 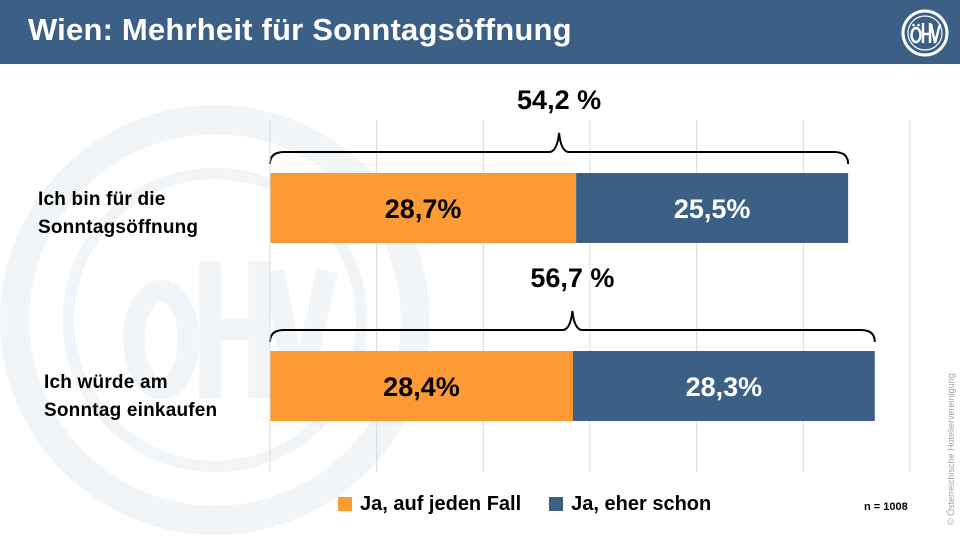 I want to click on category-label-sonntagsoeffnung: Ich bin für die Sonntagsöffnung, so click(x=118, y=213).